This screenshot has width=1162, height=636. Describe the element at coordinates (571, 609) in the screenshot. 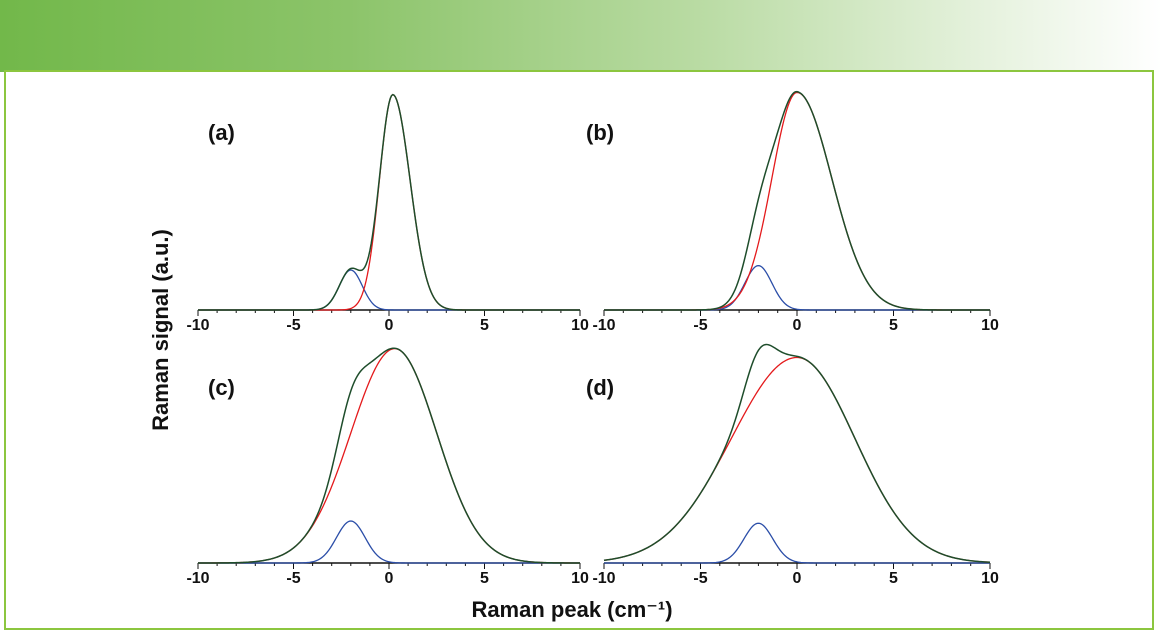

I see `x-axis-title: Raman peak (cm⁻¹)` at that location.